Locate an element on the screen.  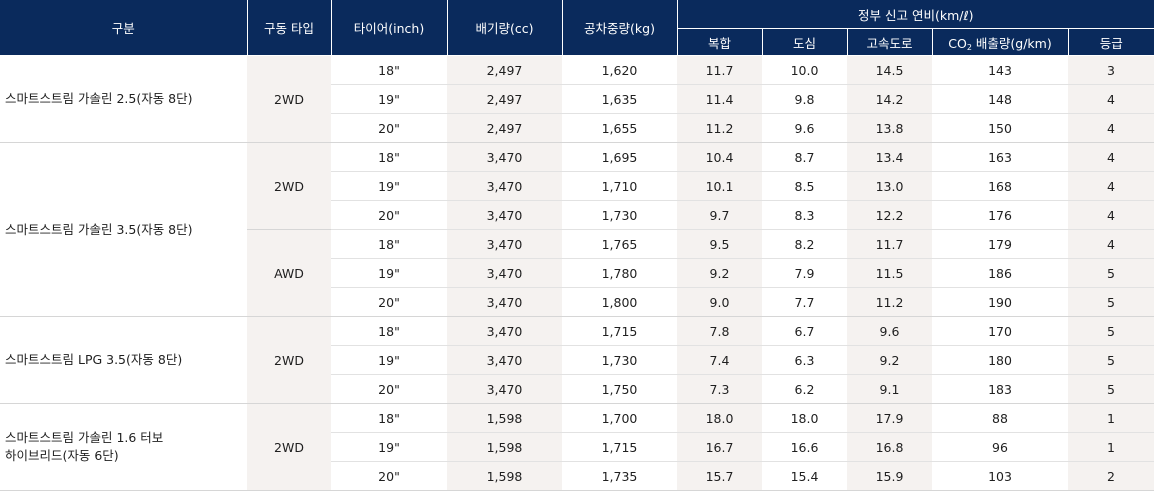
table-row: 19" 3,470 1,730 7.4 6.3 9.2 180 5 is located at coordinates (577, 360).